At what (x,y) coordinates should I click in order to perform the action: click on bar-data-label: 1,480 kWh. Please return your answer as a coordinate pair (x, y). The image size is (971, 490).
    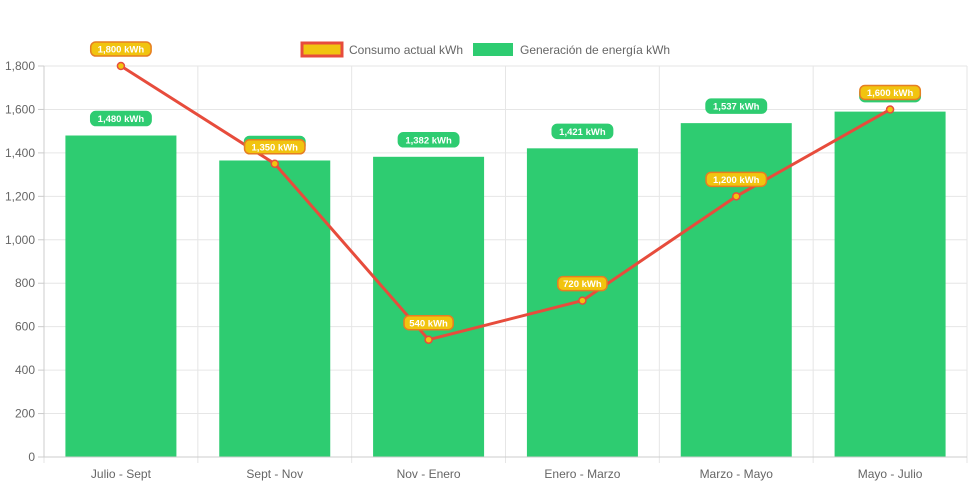
    Looking at the image, I should click on (121, 119).